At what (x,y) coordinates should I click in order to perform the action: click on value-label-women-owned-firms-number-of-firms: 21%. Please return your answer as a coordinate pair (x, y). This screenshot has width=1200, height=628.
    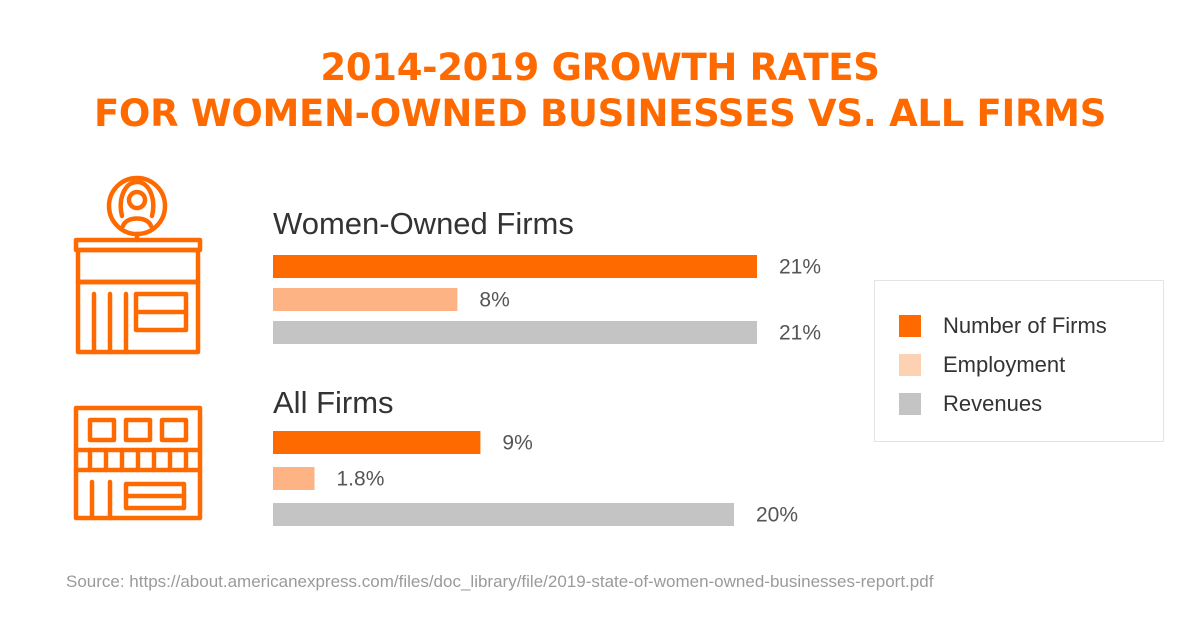
    Looking at the image, I should click on (800, 267).